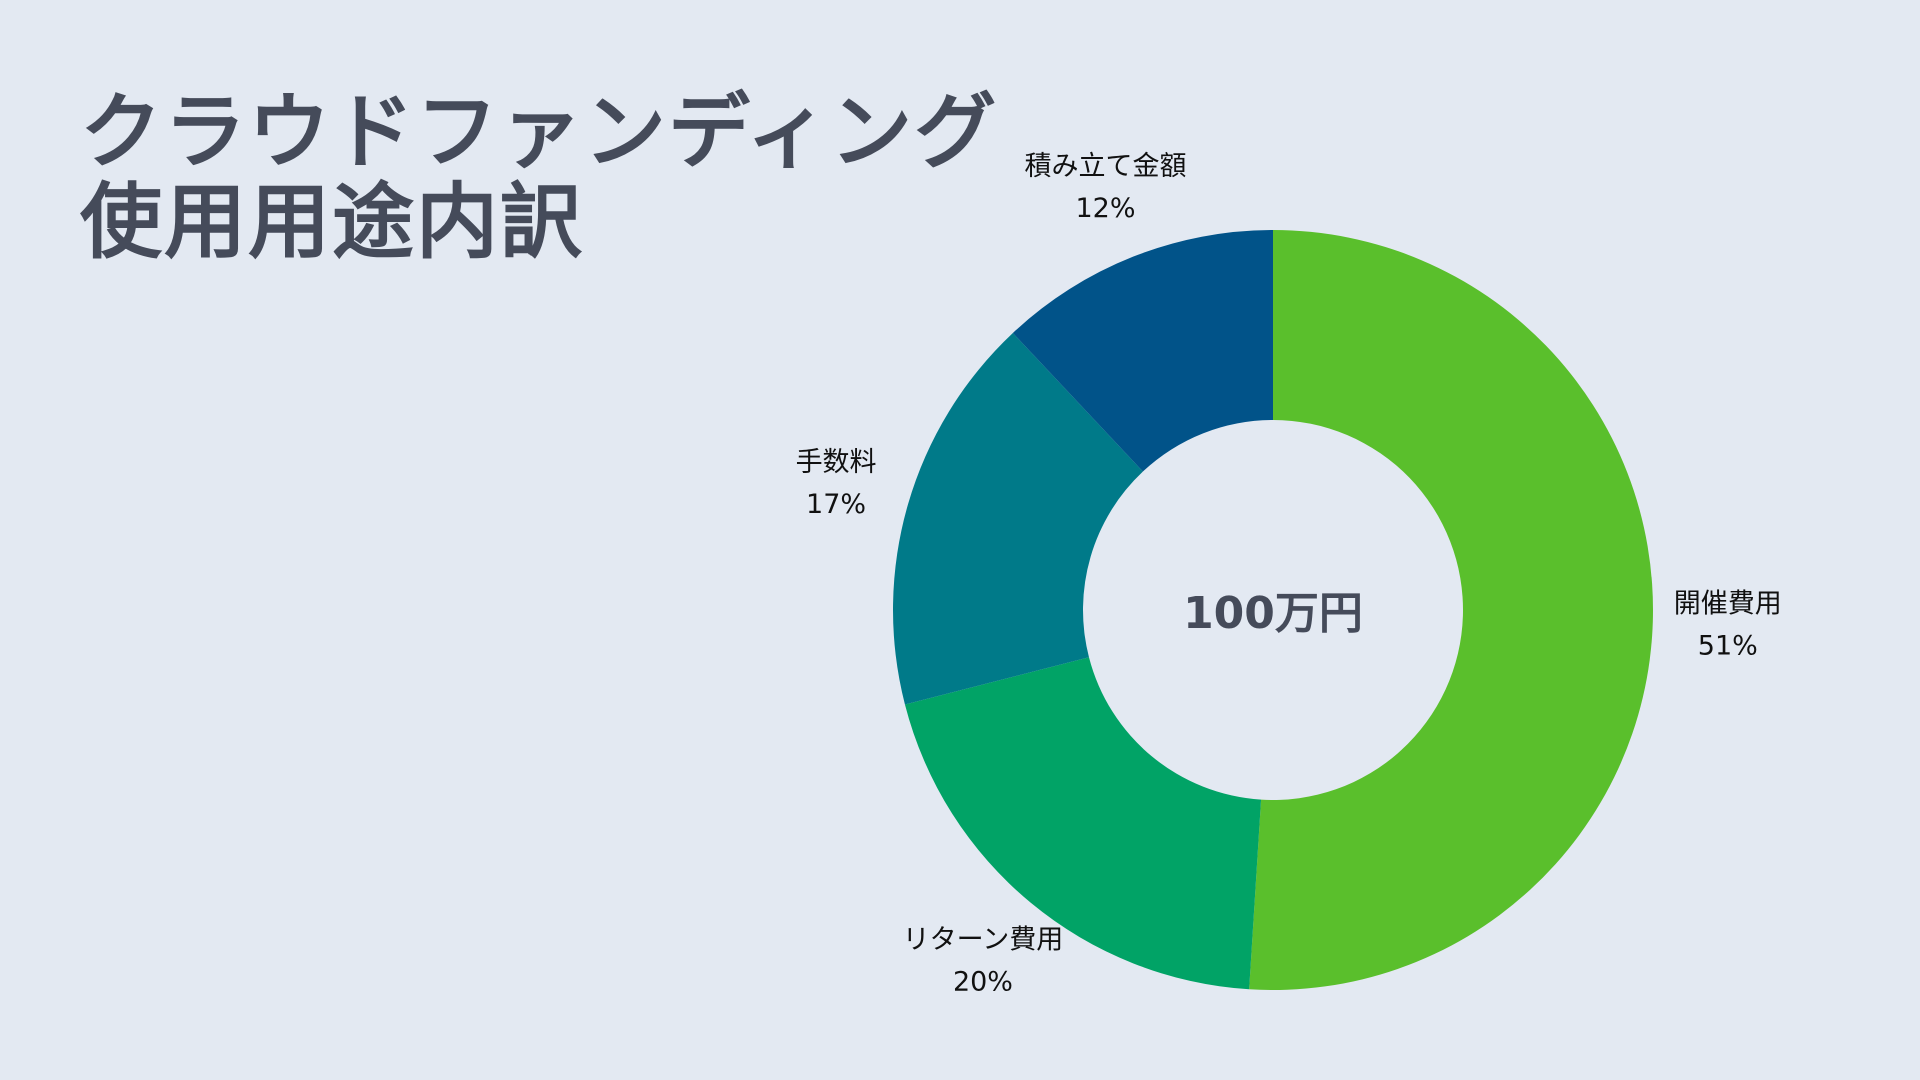 The width and height of the screenshot is (1920, 1080). What do you see at coordinates (1728, 603) in the screenshot?
I see `slice-name-1: 開催費用` at bounding box center [1728, 603].